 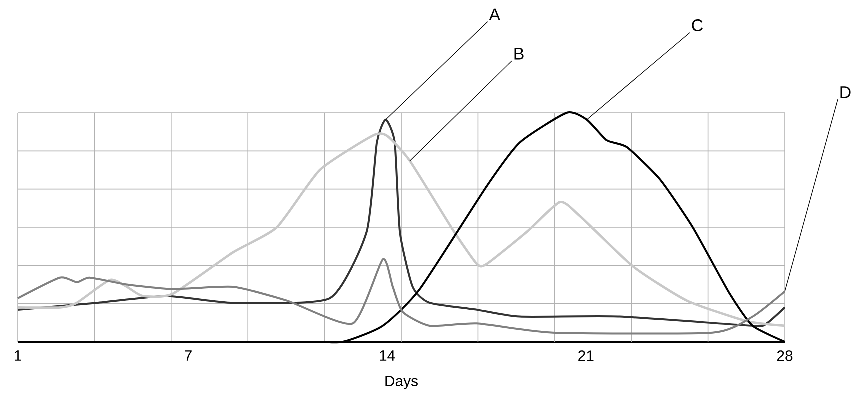 What do you see at coordinates (18, 355) in the screenshot?
I see `x-tick-label: 1` at bounding box center [18, 355].